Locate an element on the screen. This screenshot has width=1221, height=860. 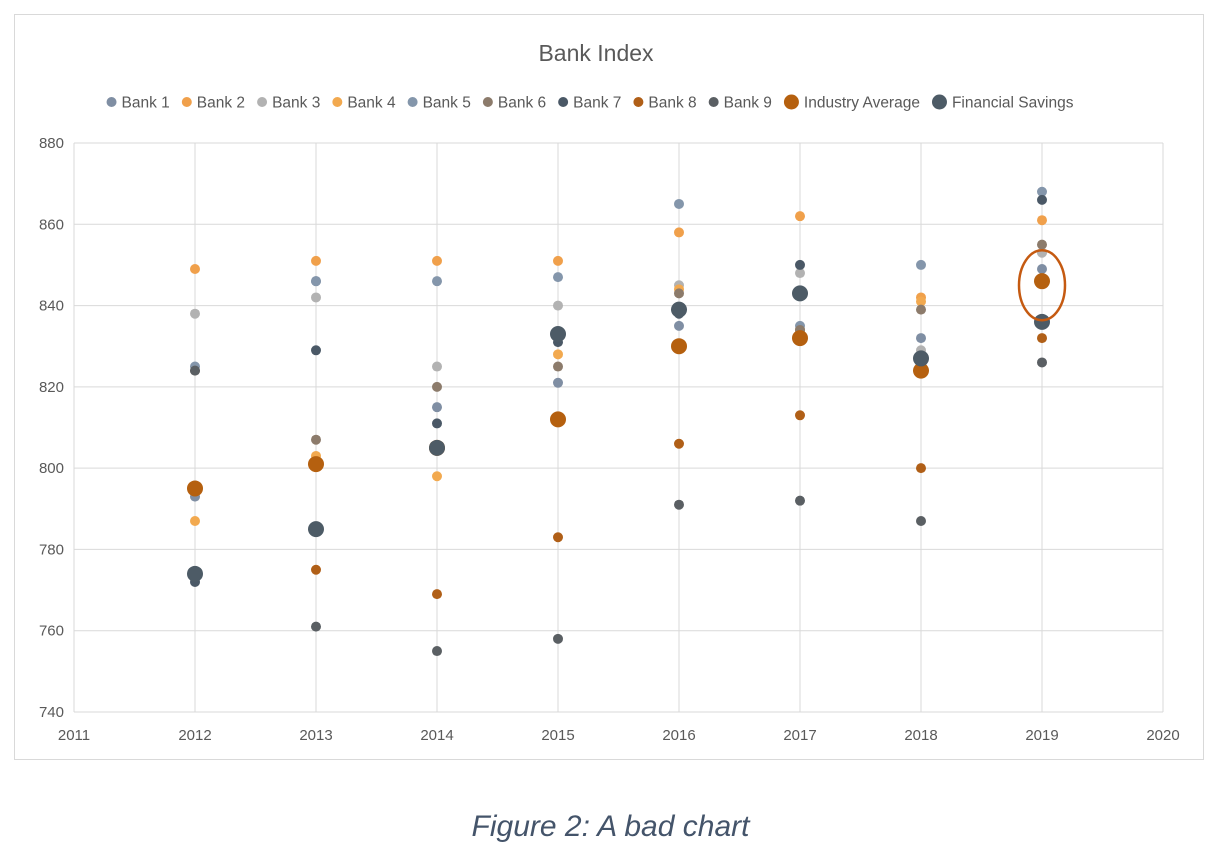
point-bank-9-2014 is located at coordinates (437, 651).